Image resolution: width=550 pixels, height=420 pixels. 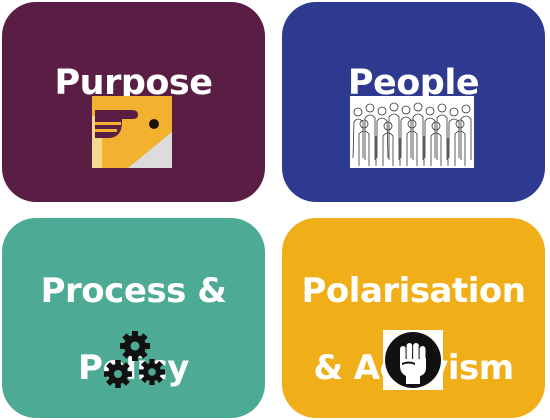 I want to click on tile-polarisation-activism-title: Polarisation & Activism, so click(x=413, y=330).